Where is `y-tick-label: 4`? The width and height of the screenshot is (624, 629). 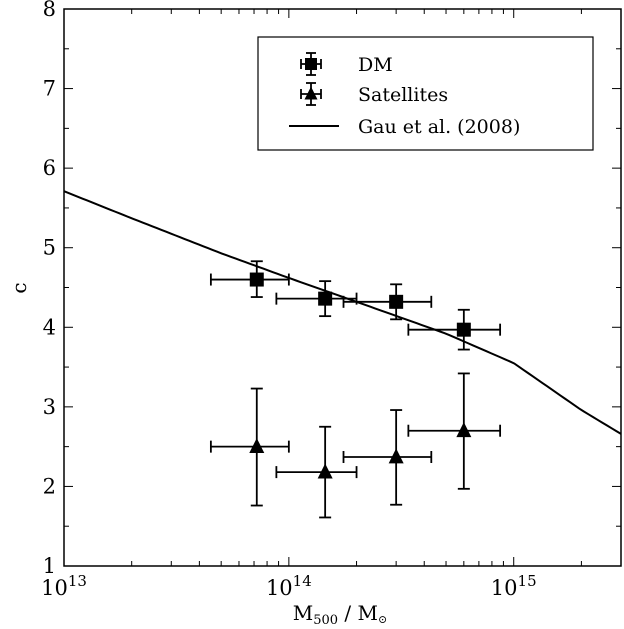 y-tick-label: 4 is located at coordinates (49, 327).